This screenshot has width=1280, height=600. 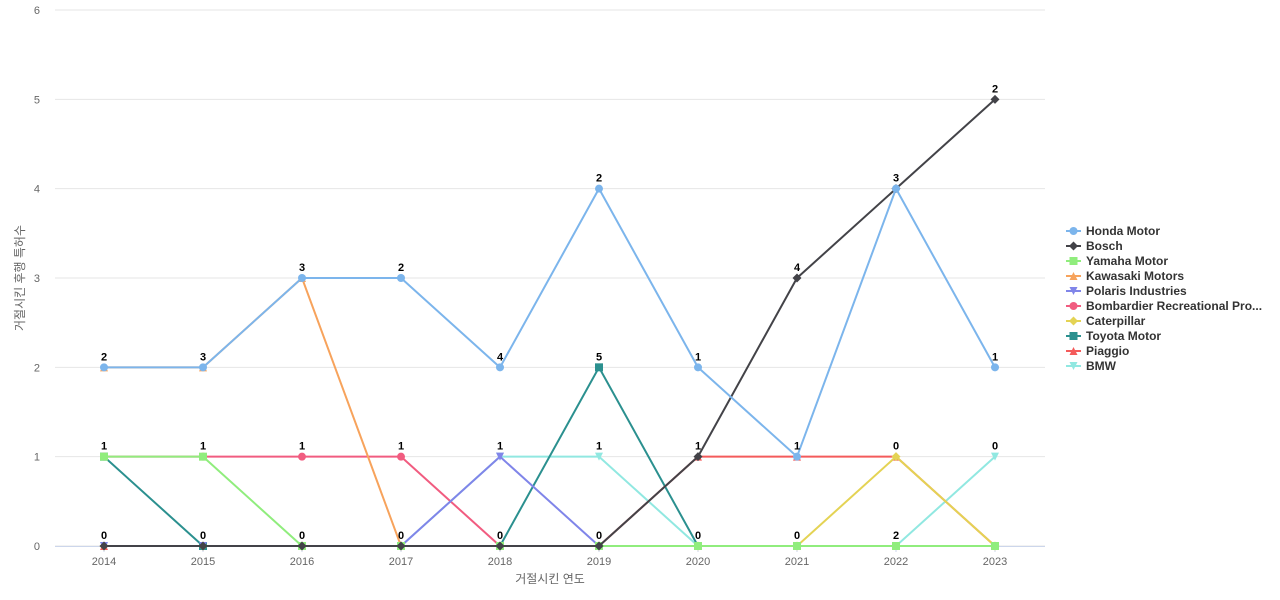 I want to click on y-tick-label: 3, so click(x=37, y=279).